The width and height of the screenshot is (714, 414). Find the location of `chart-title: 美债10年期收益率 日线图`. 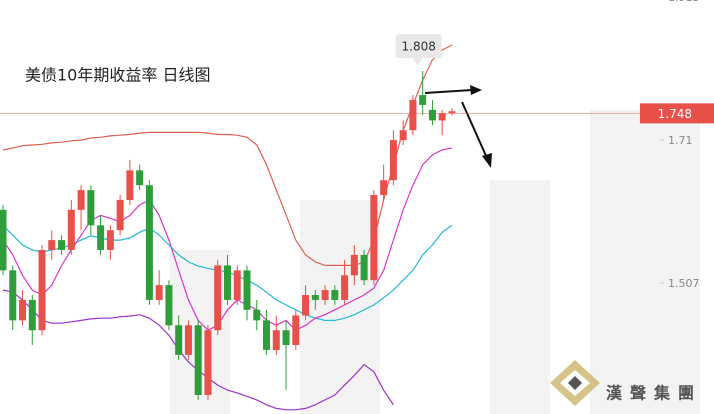

chart-title: 美债10年期收益率 日线图 is located at coordinates (117, 75).